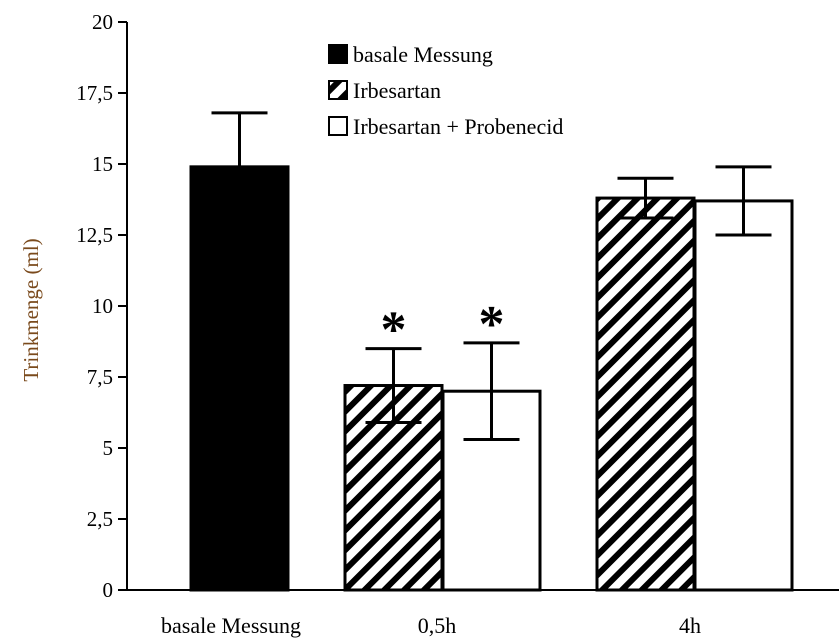 This screenshot has width=839, height=638. Describe the element at coordinates (94, 235) in the screenshot. I see `y-tick-label: 12,5` at that location.